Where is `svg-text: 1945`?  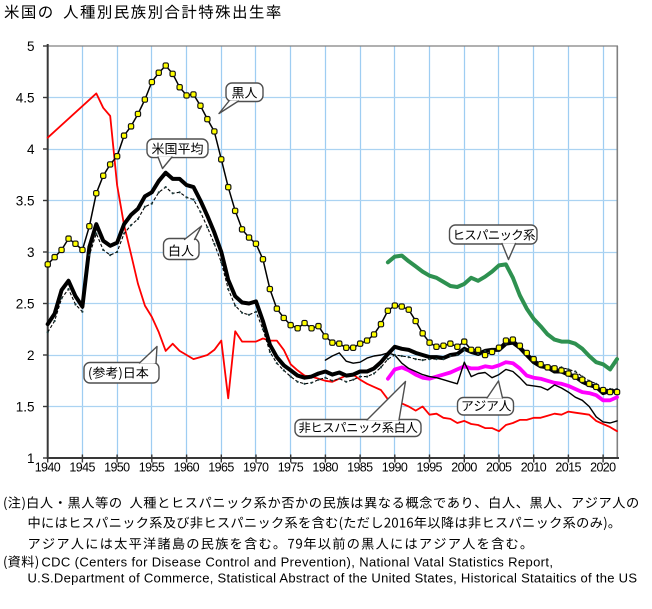
svg-text: 1945 is located at coordinates (82, 468).